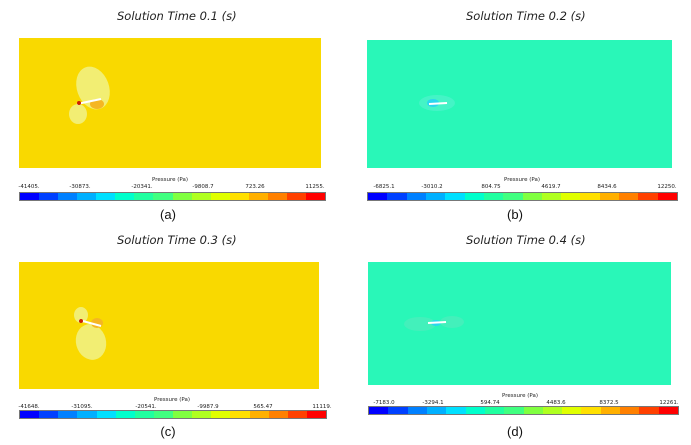  Describe the element at coordinates (322, 407) in the screenshot. I see `panel-c-tick-5: 11119.` at that location.